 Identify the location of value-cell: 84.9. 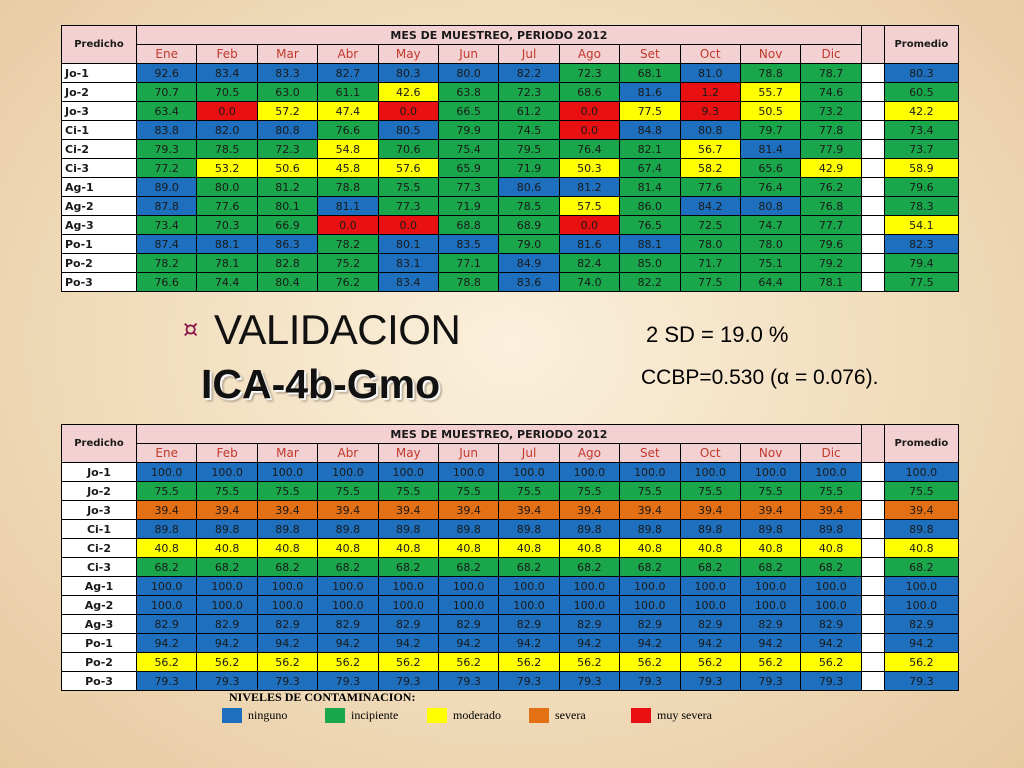
(529, 263).